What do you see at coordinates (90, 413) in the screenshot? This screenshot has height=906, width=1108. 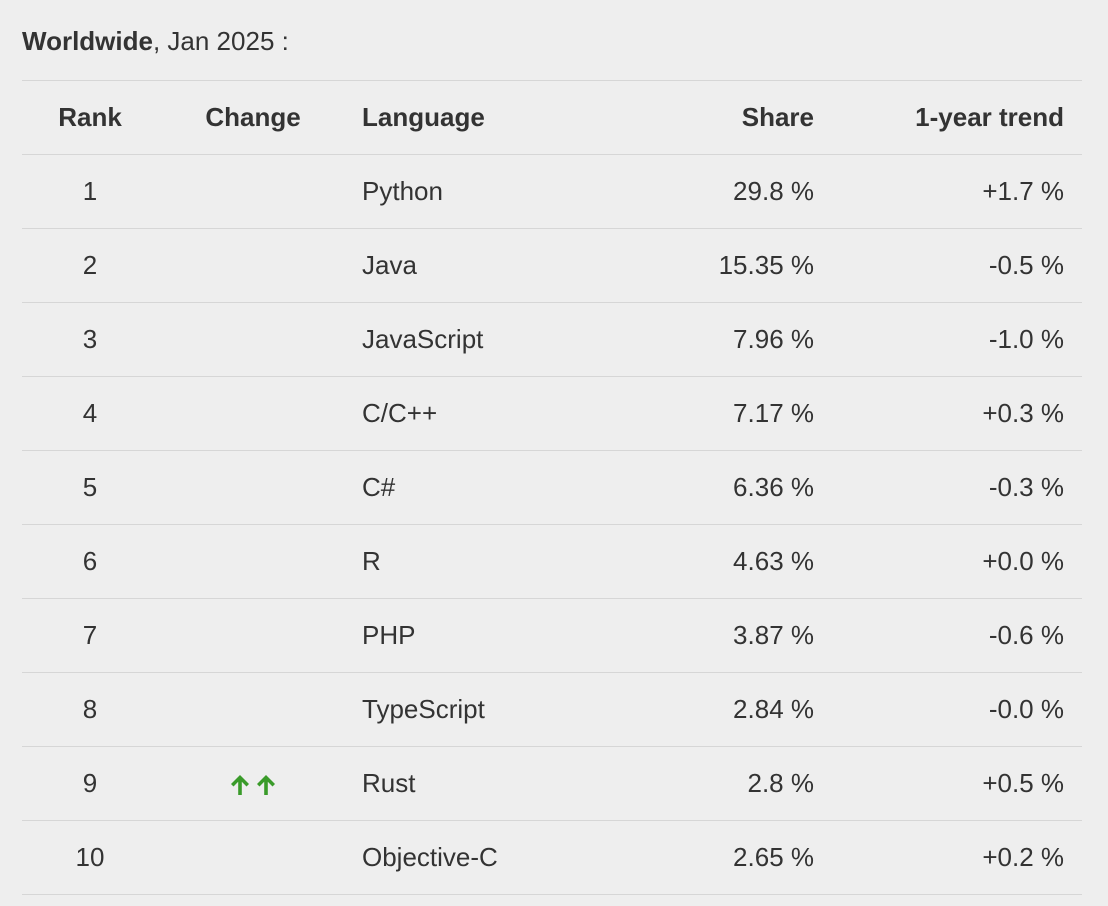 I see `rank-cell: 4` at bounding box center [90, 413].